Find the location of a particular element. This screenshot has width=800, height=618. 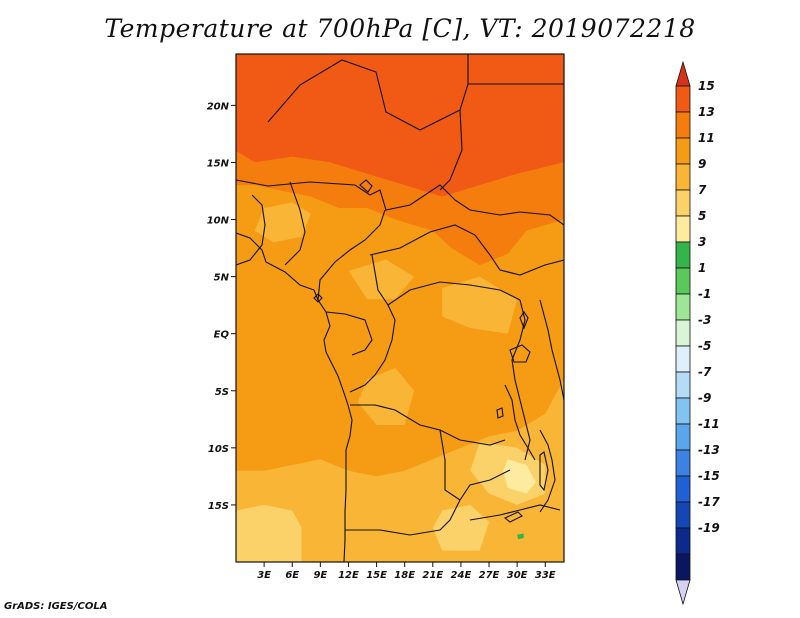

island-bioko is located at coordinates (318, 298).